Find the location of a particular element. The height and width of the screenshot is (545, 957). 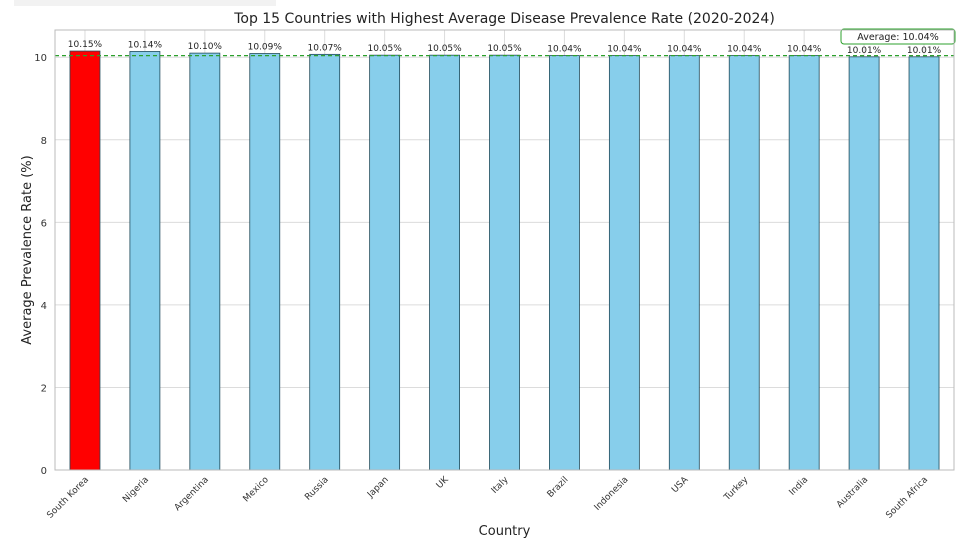

y-tick-label: 8 is located at coordinates (44, 141).